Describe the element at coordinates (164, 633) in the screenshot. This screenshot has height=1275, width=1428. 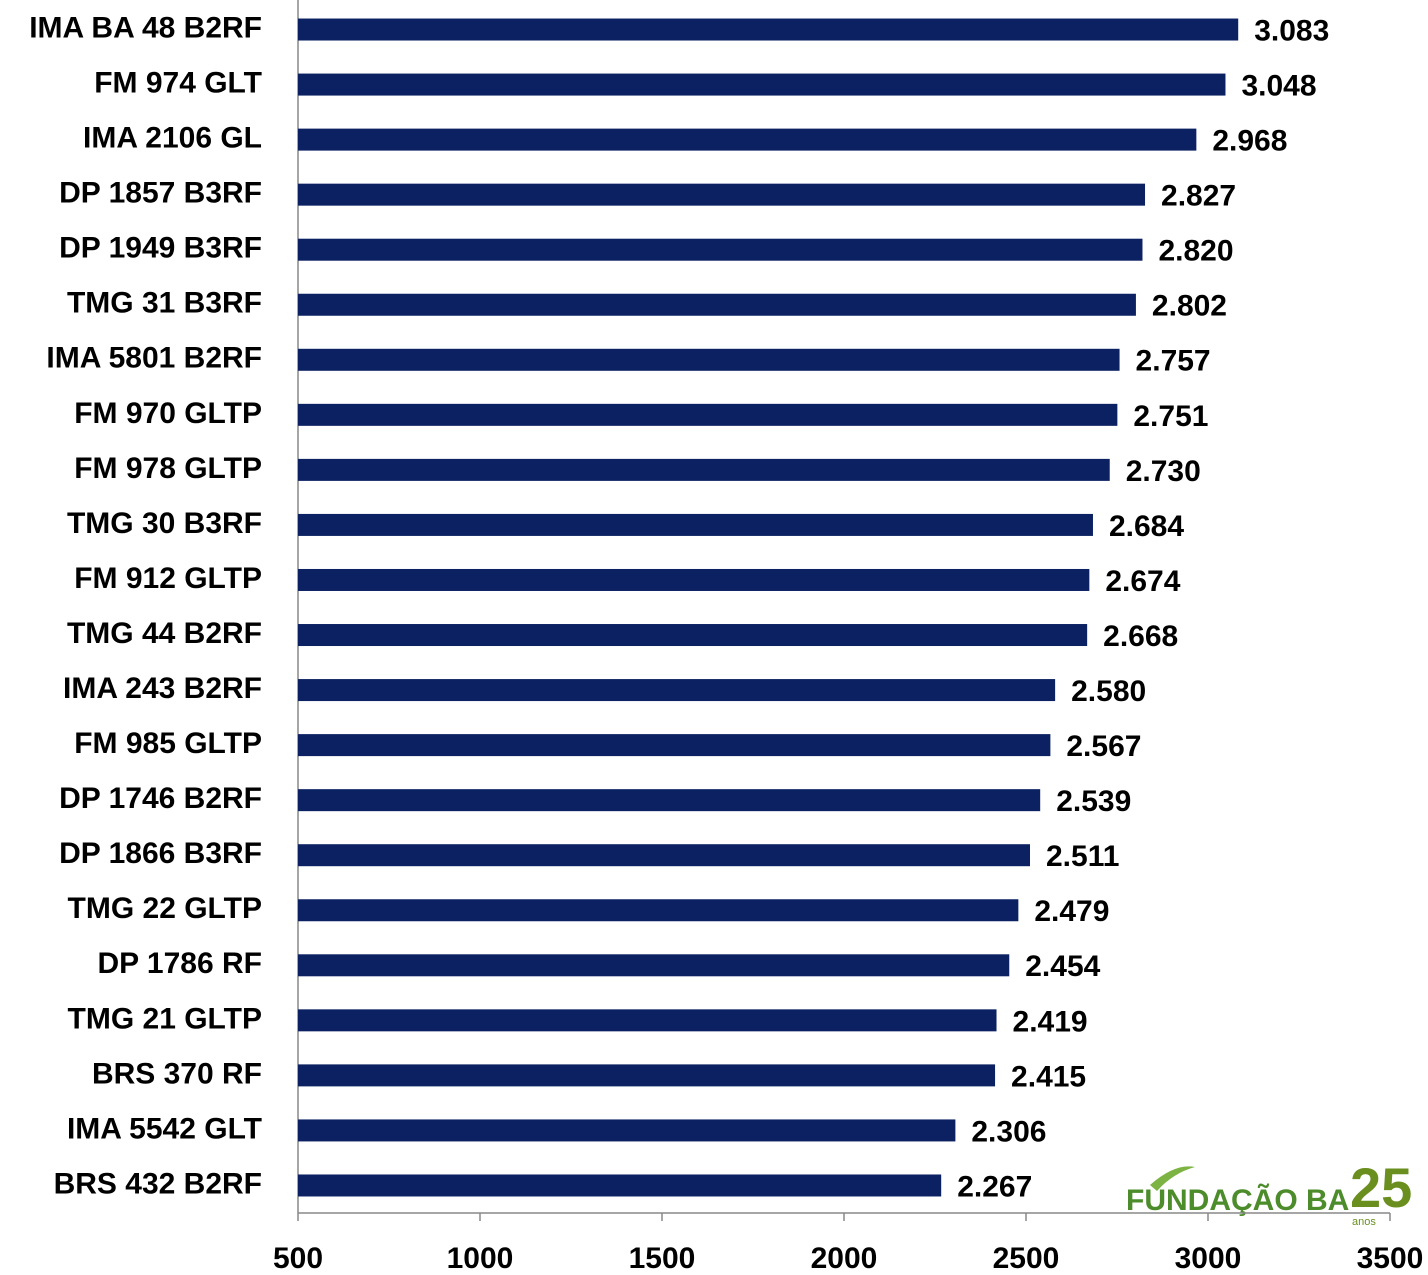
I see `y-tick-label: TMG 44 B2RF` at that location.